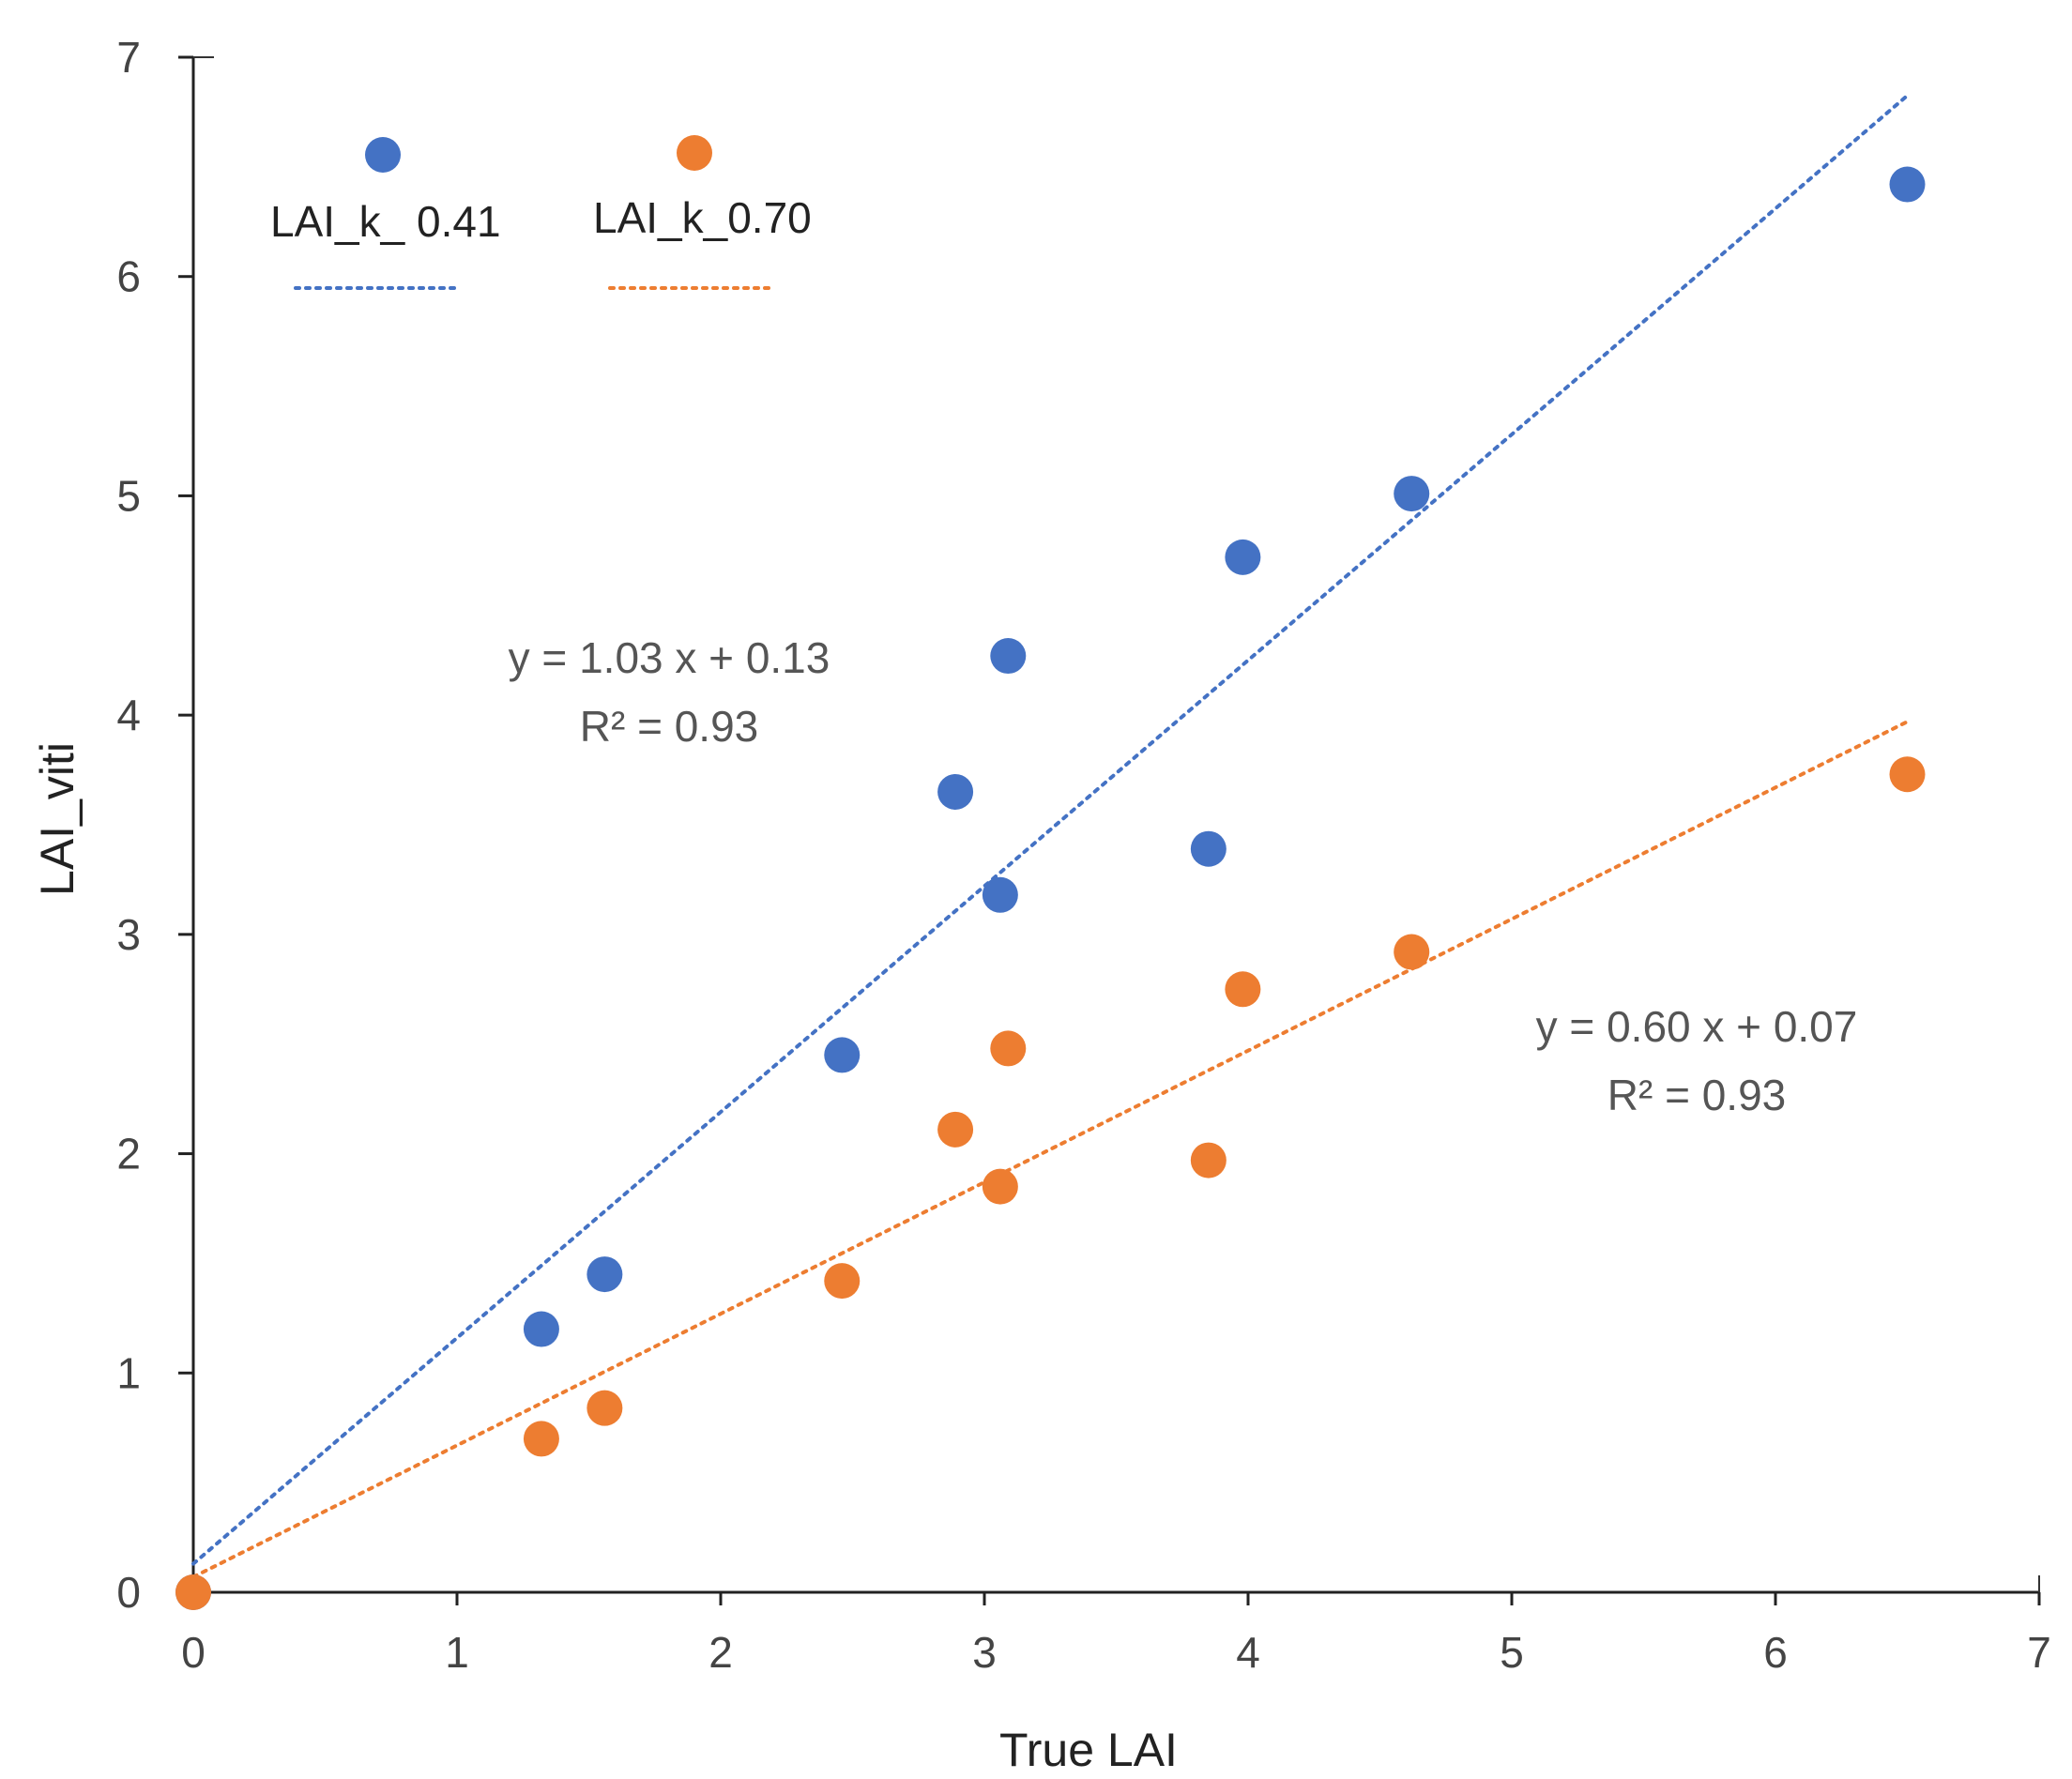  What do you see at coordinates (128, 1372) in the screenshot?
I see `y-tick-label: 1` at bounding box center [128, 1372].